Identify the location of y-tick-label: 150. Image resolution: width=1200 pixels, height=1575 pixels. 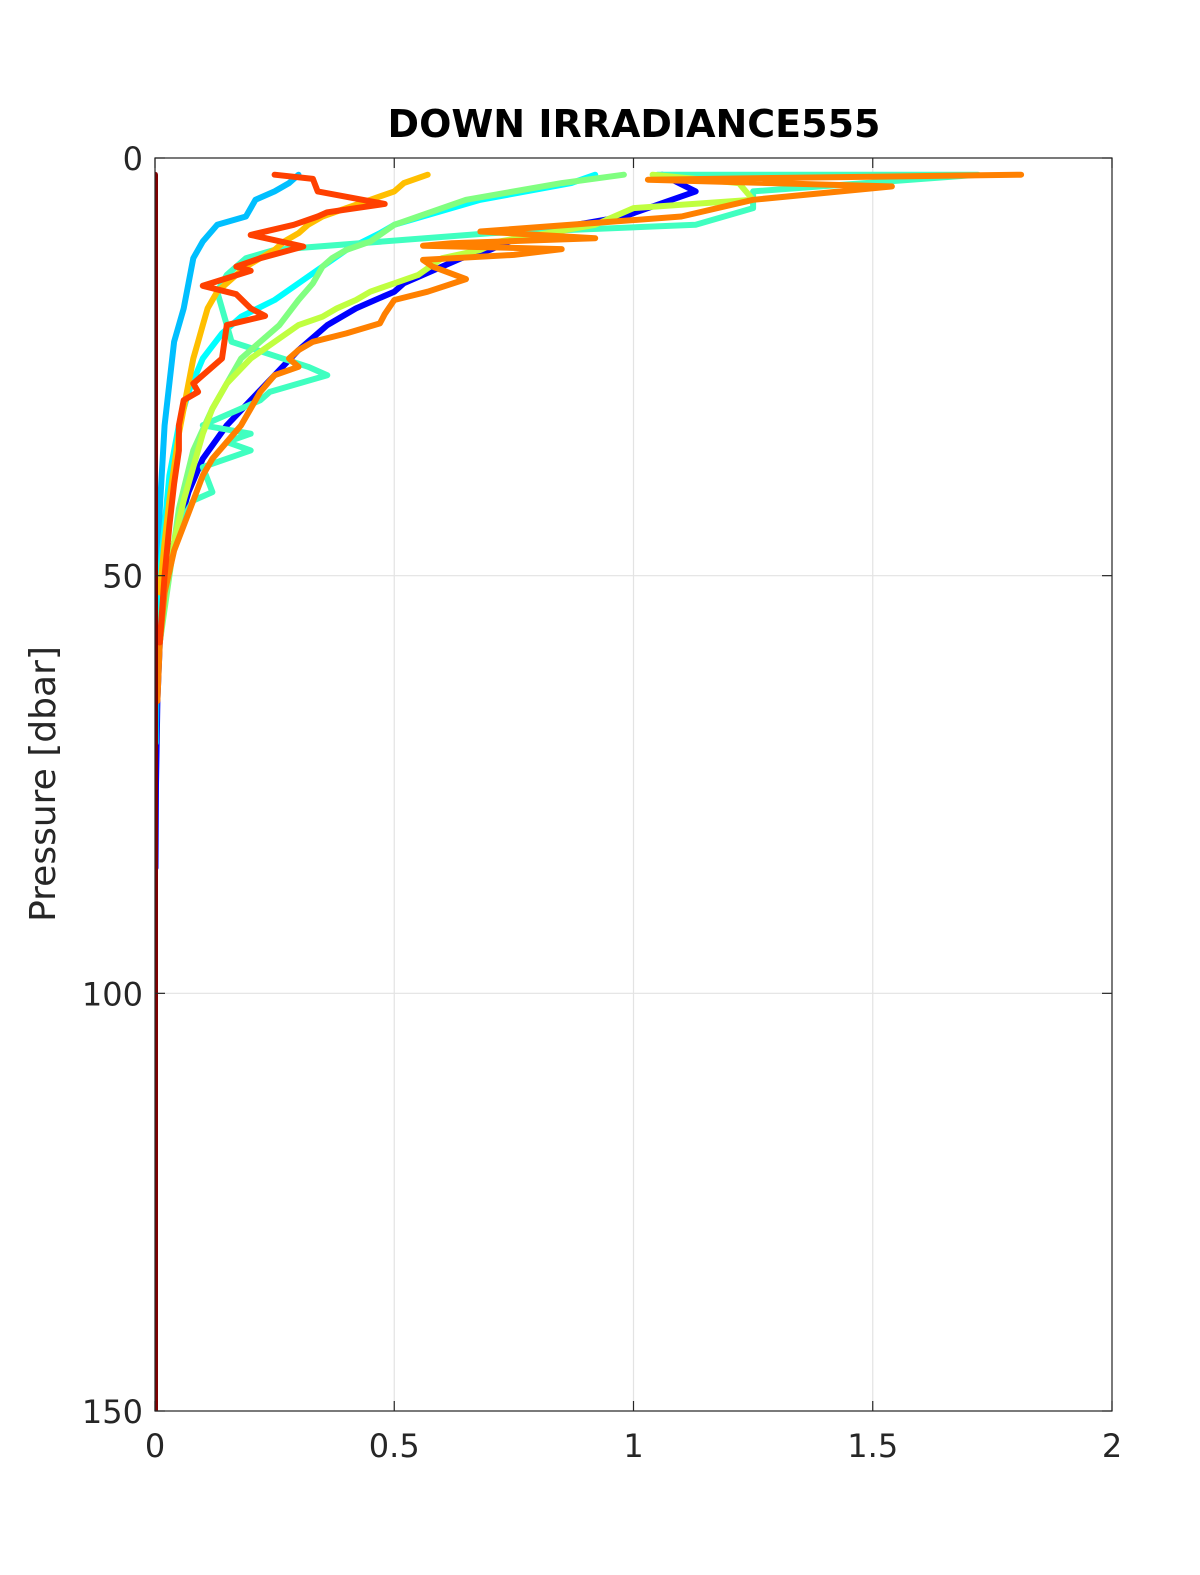
(112, 1412).